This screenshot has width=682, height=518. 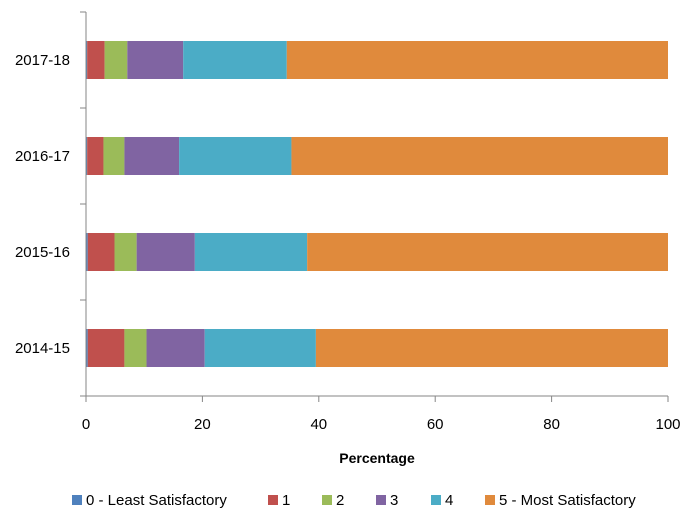 What do you see at coordinates (202, 424) in the screenshot?
I see `x-tick-label: 20` at bounding box center [202, 424].